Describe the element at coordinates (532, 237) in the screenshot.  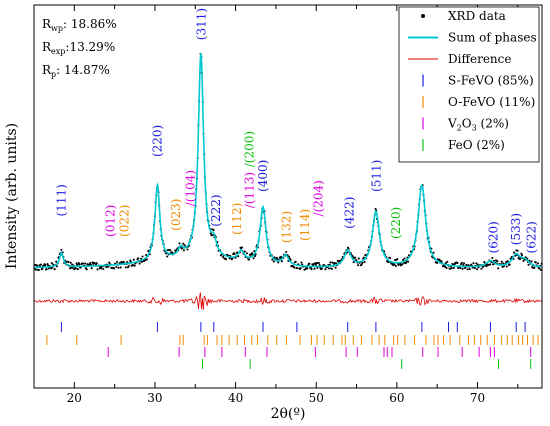
I see `peak-label: (622)` at that location.